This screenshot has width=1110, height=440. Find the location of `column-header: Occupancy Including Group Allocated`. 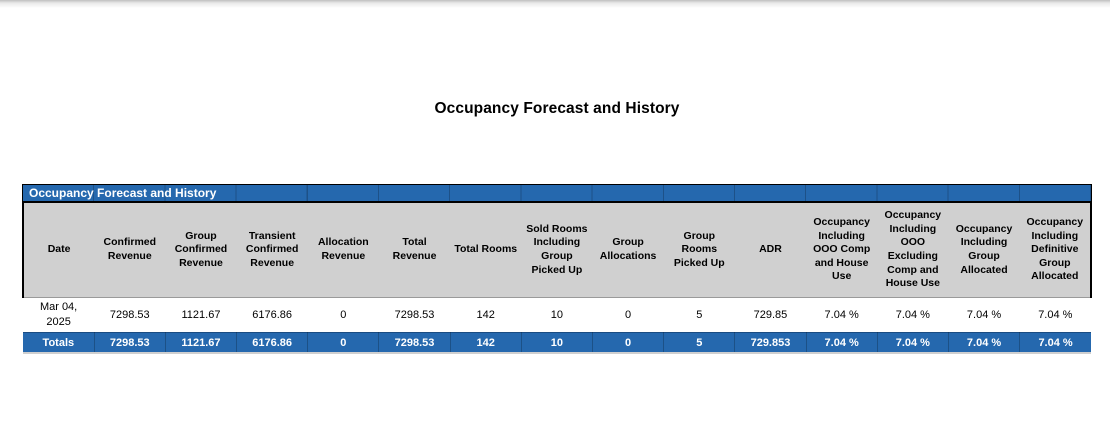

column-header: Occupancy Including Group Allocated is located at coordinates (984, 250).